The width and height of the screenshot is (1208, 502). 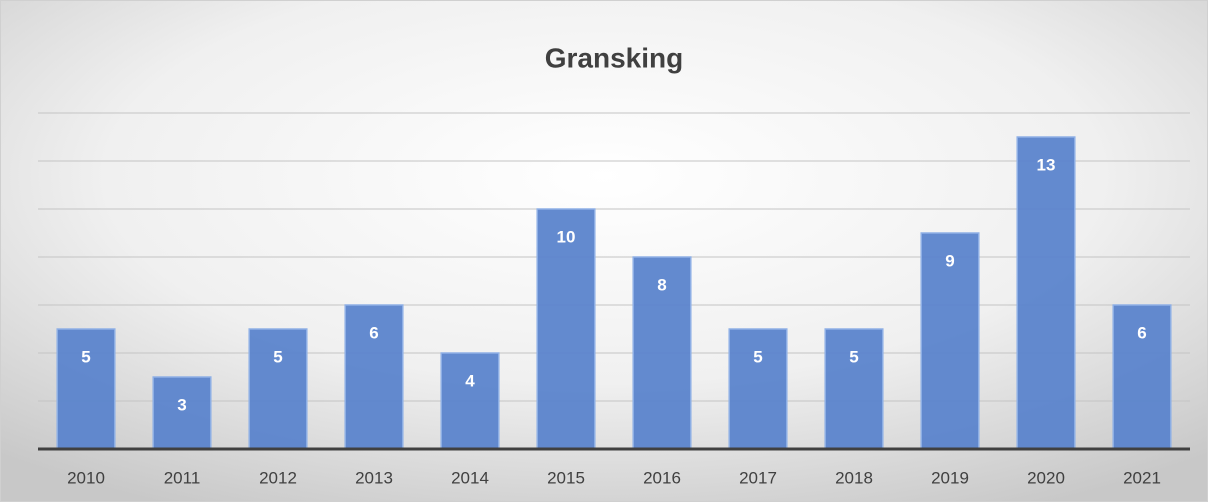 What do you see at coordinates (86, 477) in the screenshot?
I see `x-tick-label: 2010` at bounding box center [86, 477].